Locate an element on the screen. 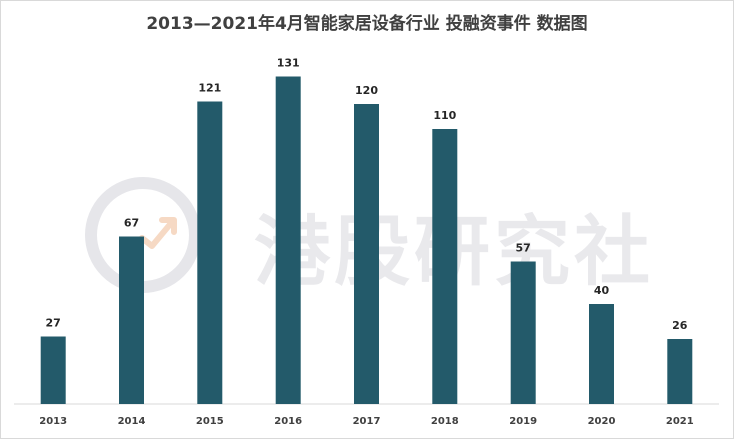  data-label-2019: 57 is located at coordinates (523, 248).